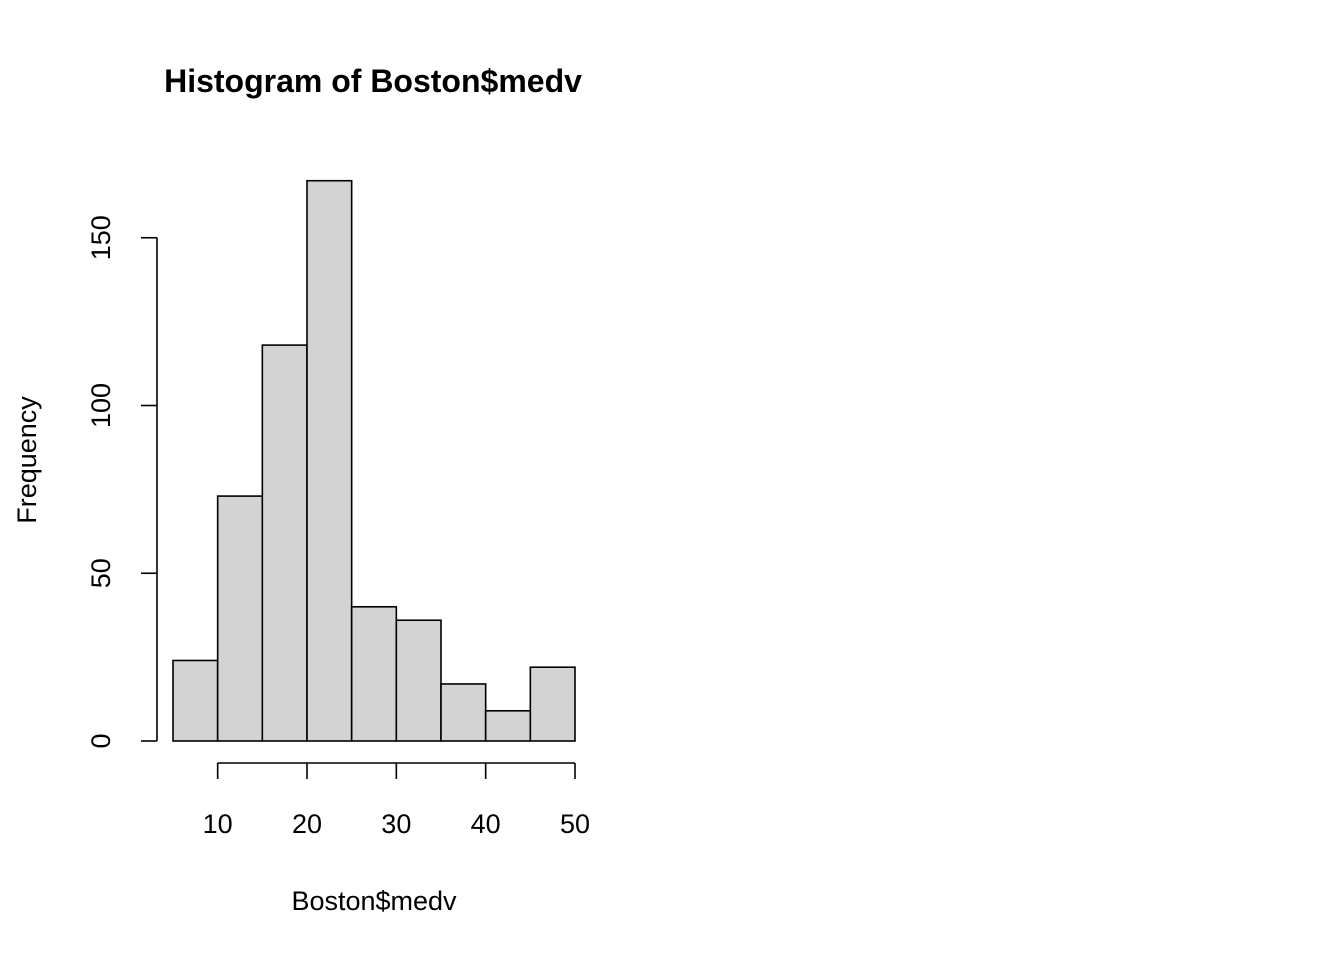 The height and width of the screenshot is (960, 1344). What do you see at coordinates (486, 824) in the screenshot?
I see `x-tick-label: 40` at bounding box center [486, 824].